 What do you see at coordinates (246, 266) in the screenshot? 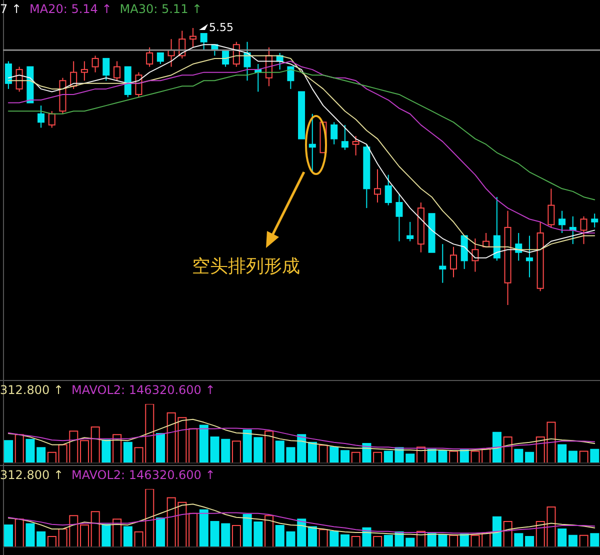
I see `annotation: 空头排列形成` at bounding box center [246, 266].